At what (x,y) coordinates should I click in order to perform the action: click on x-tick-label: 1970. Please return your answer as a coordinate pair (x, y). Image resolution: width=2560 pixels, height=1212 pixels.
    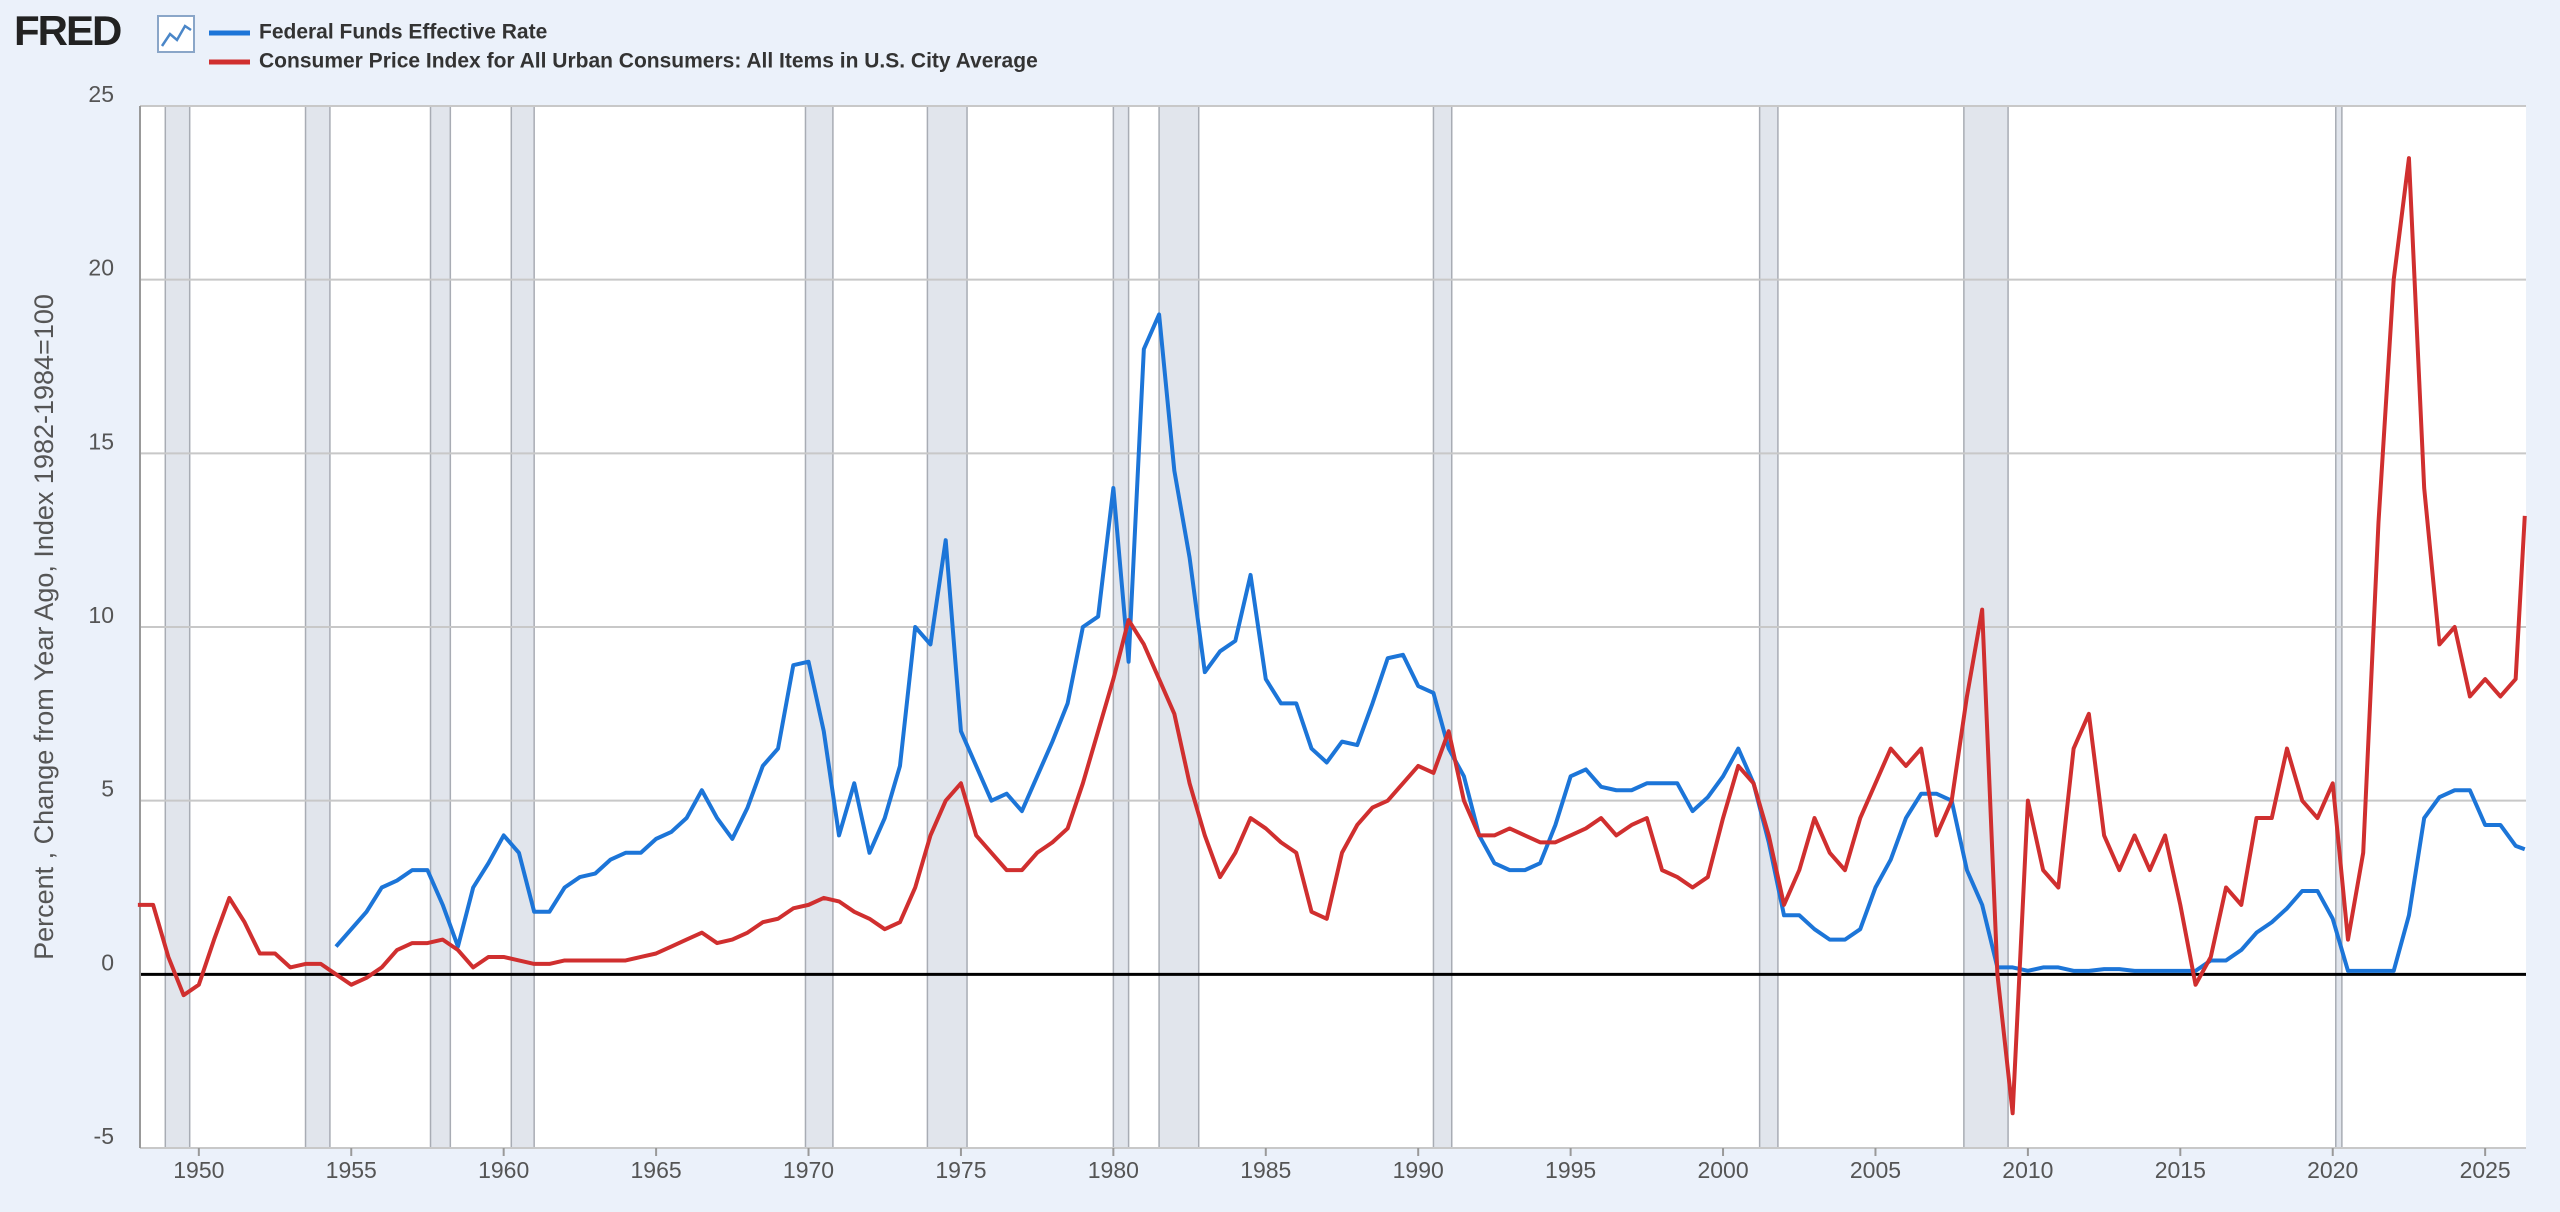
    Looking at the image, I should click on (808, 1170).